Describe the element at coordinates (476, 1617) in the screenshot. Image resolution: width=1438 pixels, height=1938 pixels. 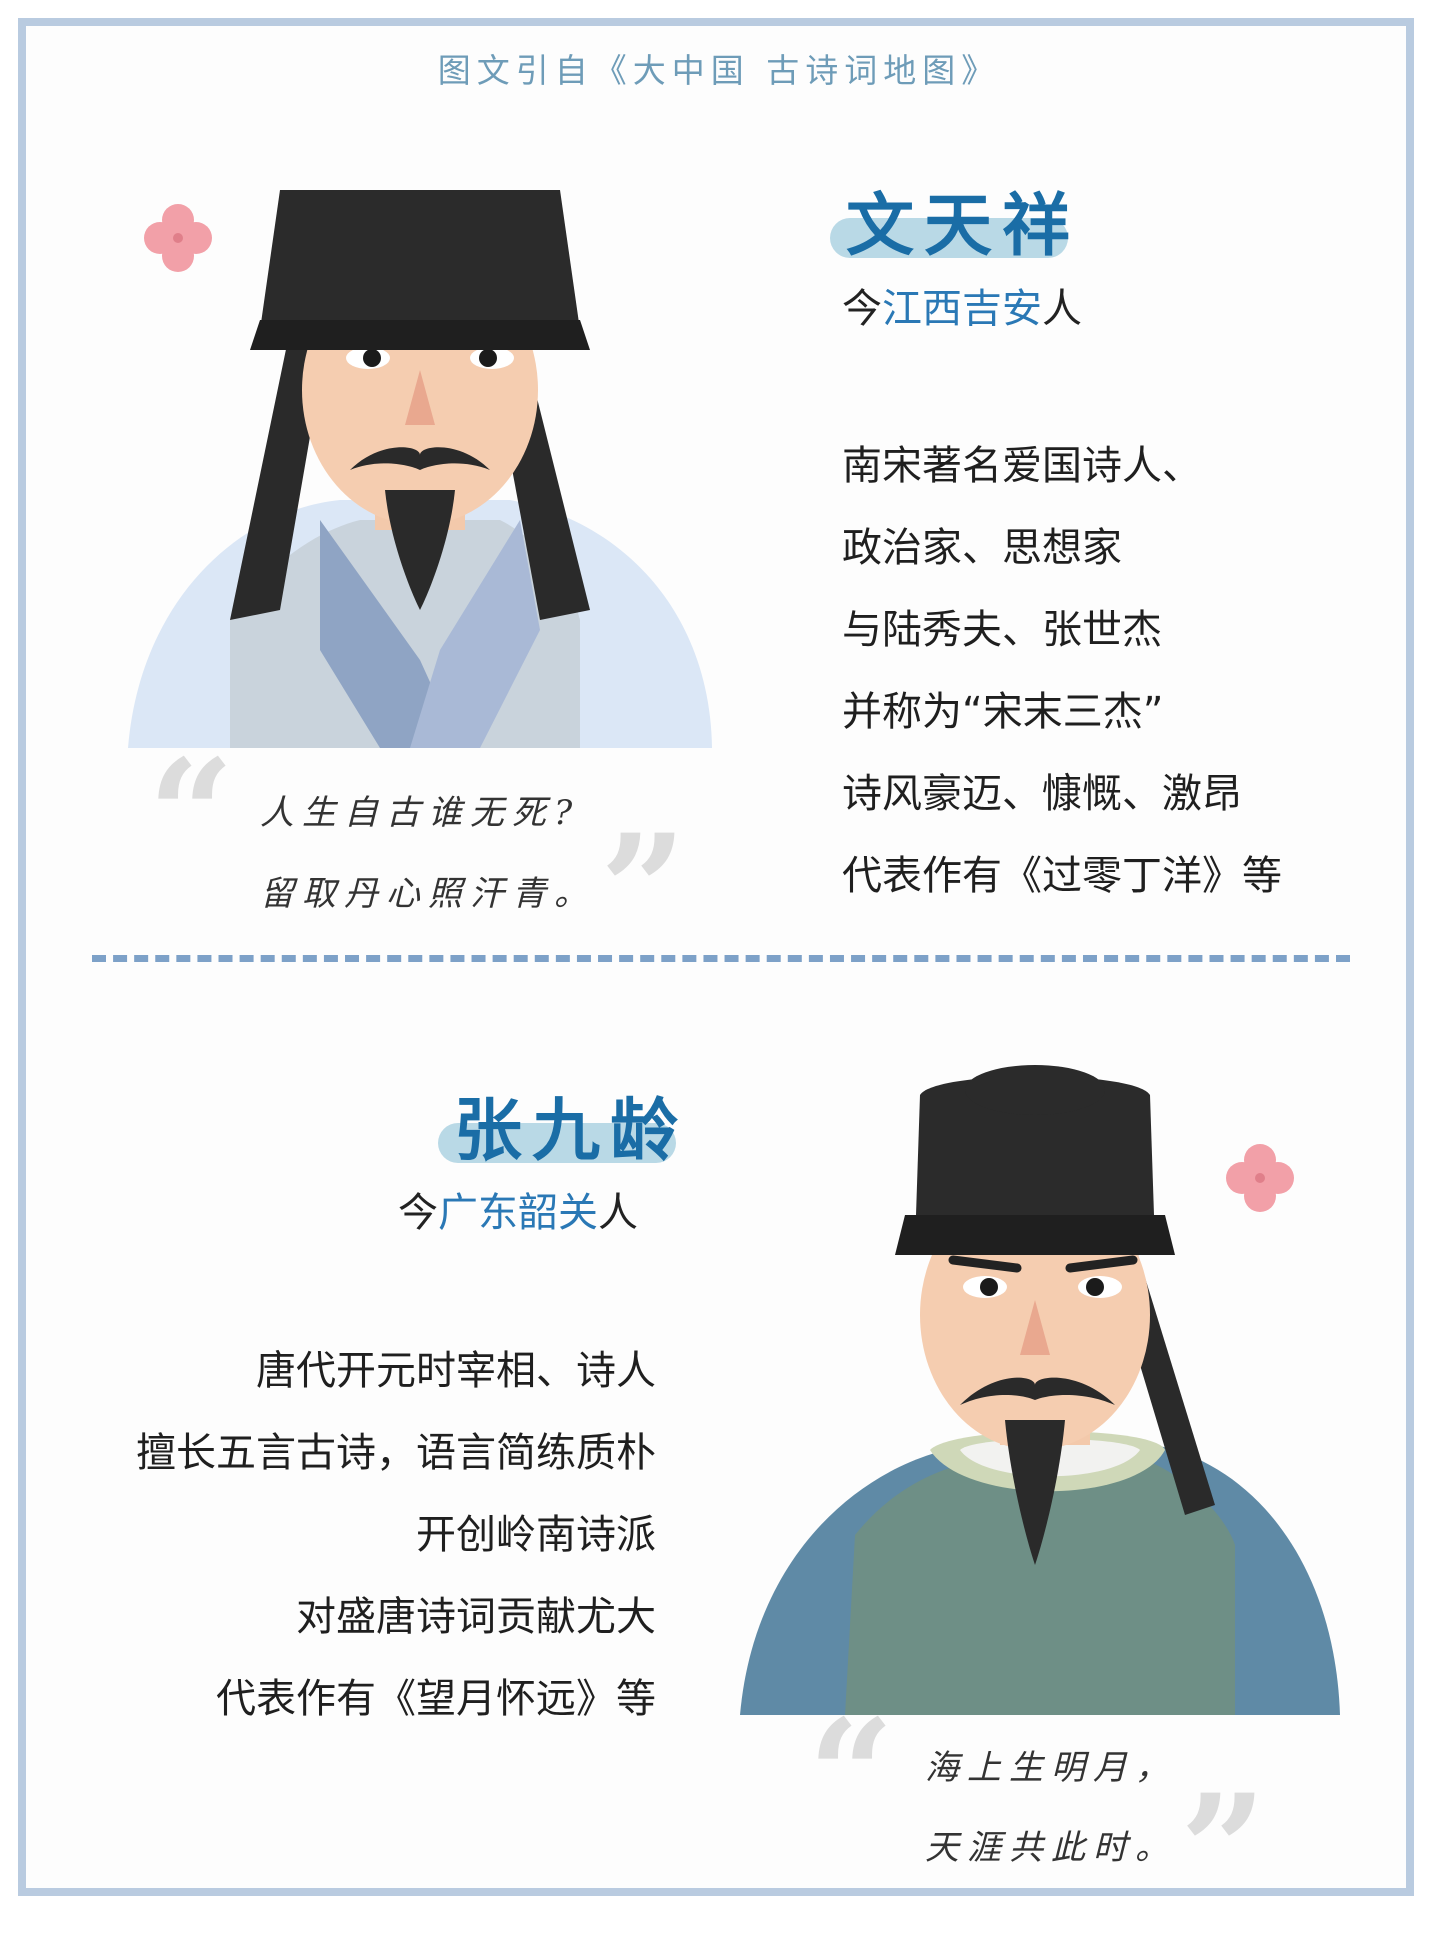
I see `bio-line: 对盛唐诗词贡献尤大` at that location.